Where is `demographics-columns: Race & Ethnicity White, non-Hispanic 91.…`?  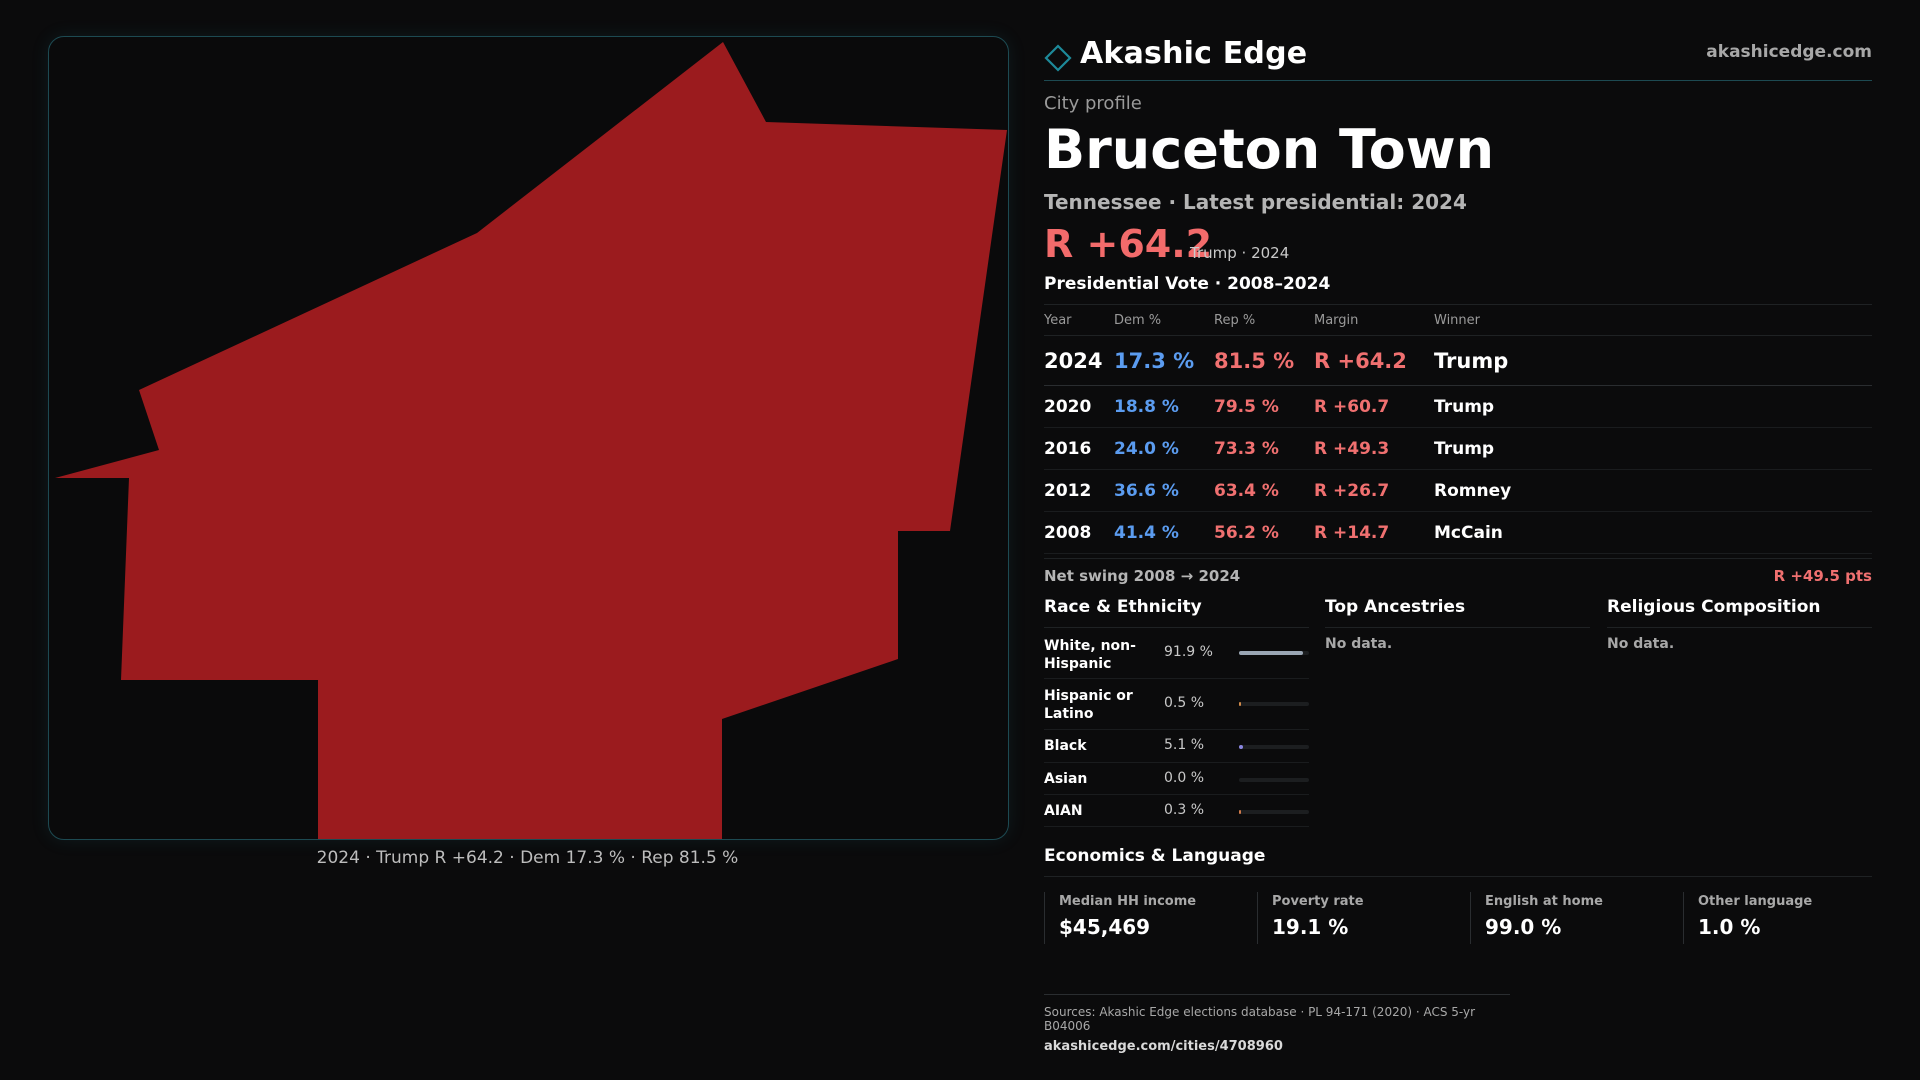
demographics-columns: Race & Ethnicity White, non-Hispanic 91.… is located at coordinates (1458, 717).